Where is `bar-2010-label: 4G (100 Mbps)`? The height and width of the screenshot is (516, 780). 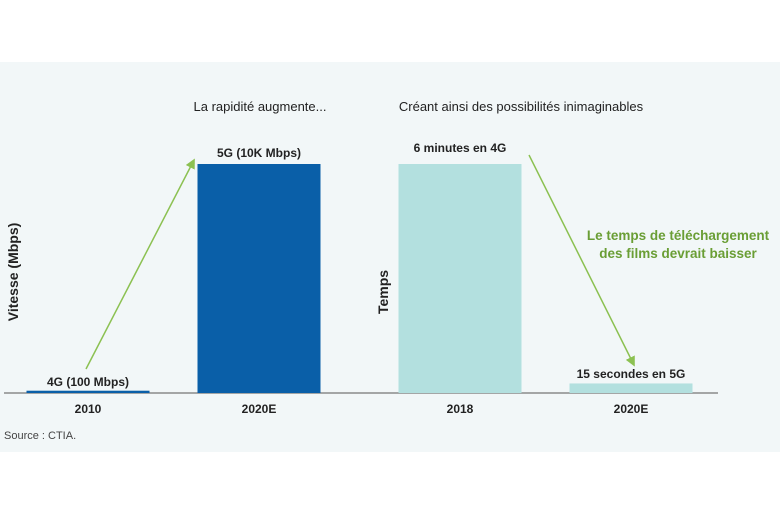
bar-2010-label: 4G (100 Mbps) is located at coordinates (88, 382).